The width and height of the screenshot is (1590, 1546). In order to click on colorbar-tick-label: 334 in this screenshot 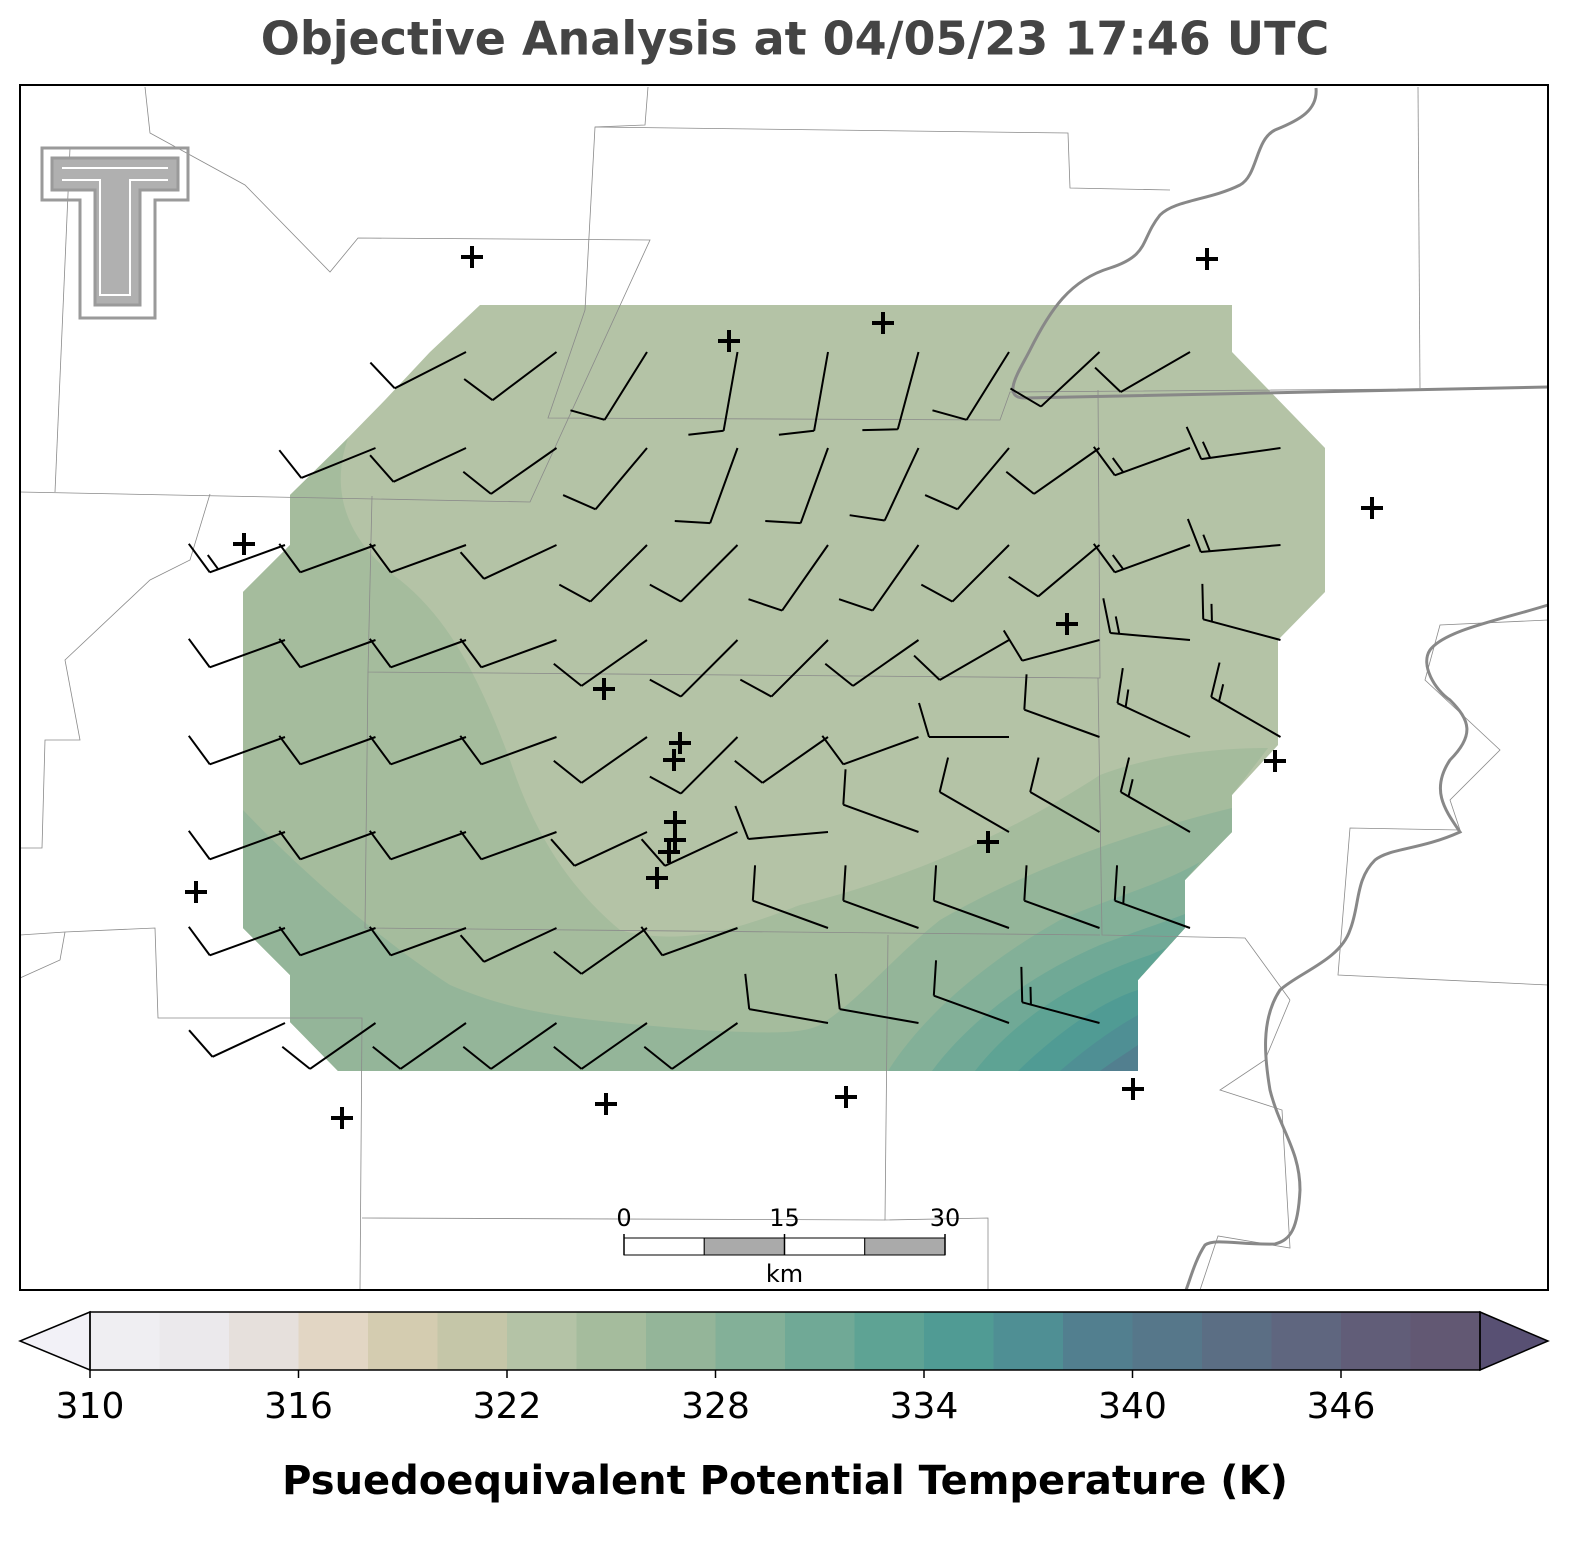, I will do `click(924, 1406)`.